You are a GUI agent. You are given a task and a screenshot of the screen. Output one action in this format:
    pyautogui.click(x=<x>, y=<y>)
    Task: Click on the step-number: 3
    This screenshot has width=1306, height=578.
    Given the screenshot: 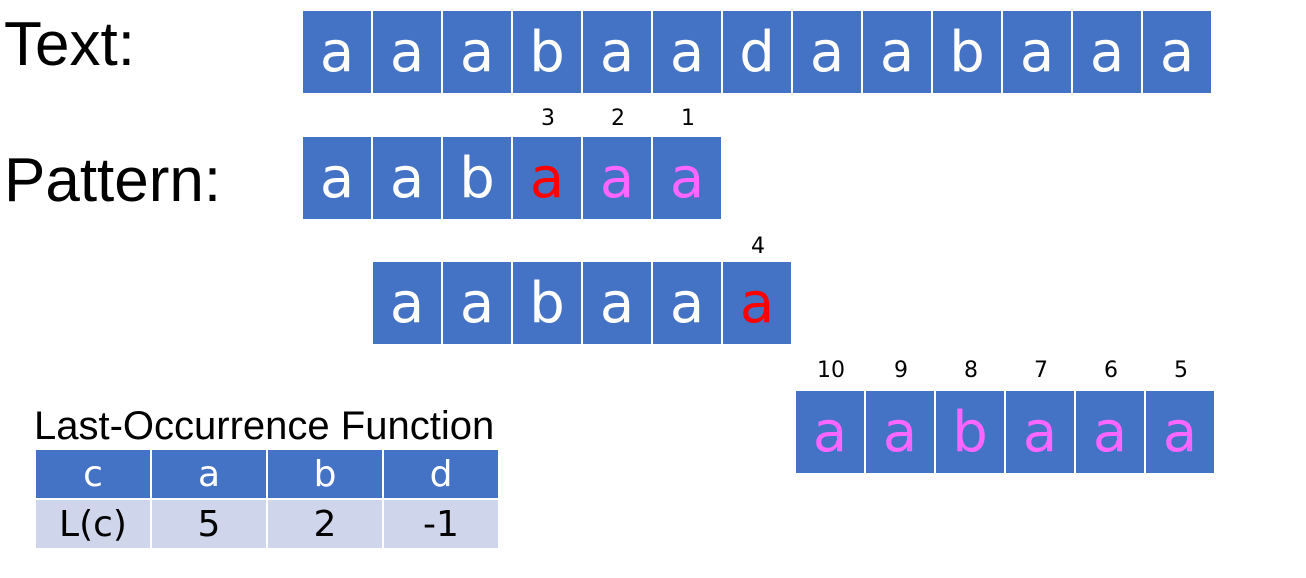 What is the action you would take?
    pyautogui.click(x=548, y=118)
    